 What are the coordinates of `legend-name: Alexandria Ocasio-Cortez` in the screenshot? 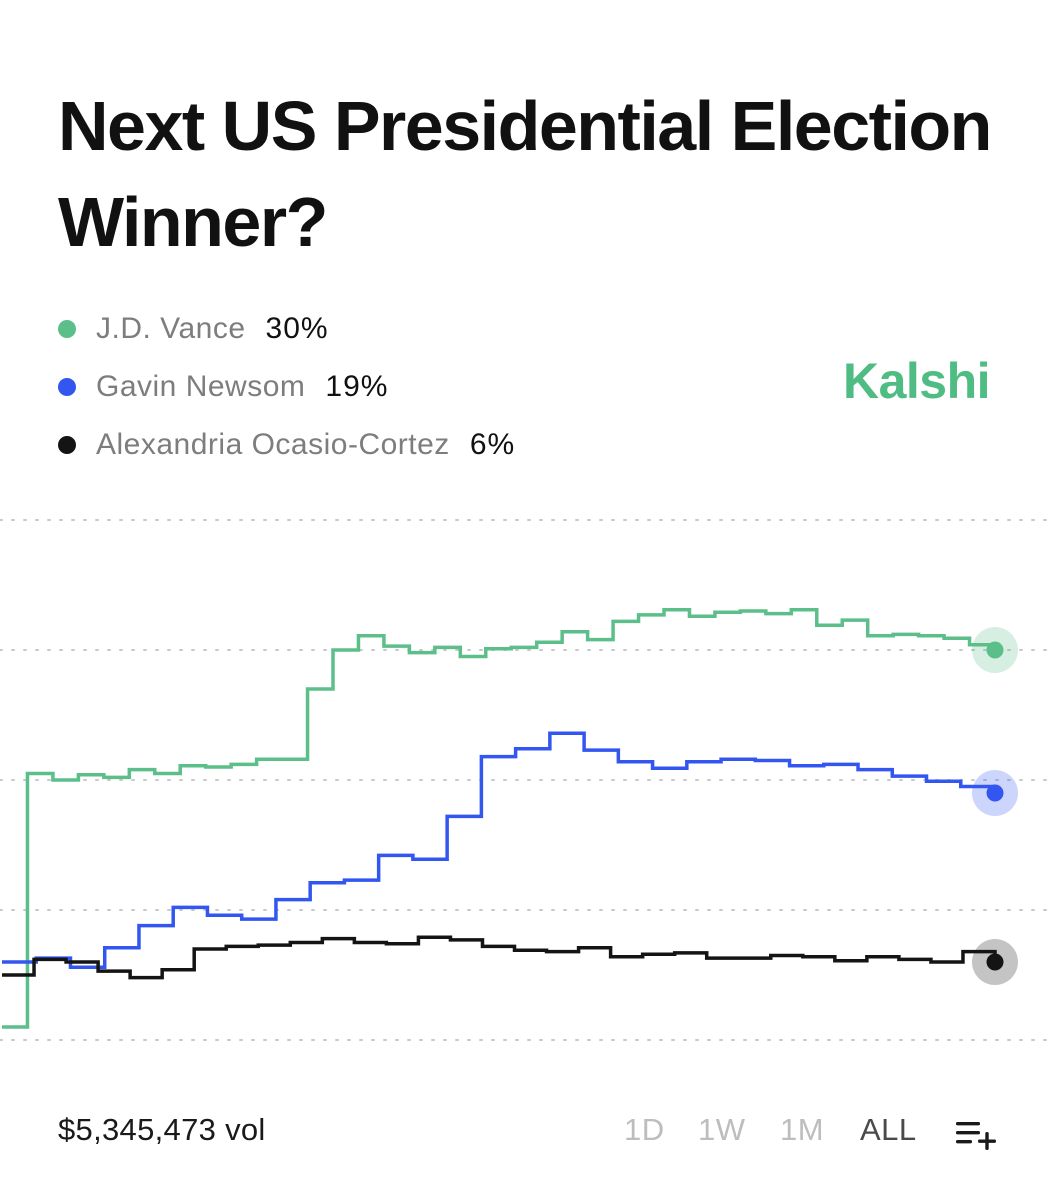 It's located at (273, 444).